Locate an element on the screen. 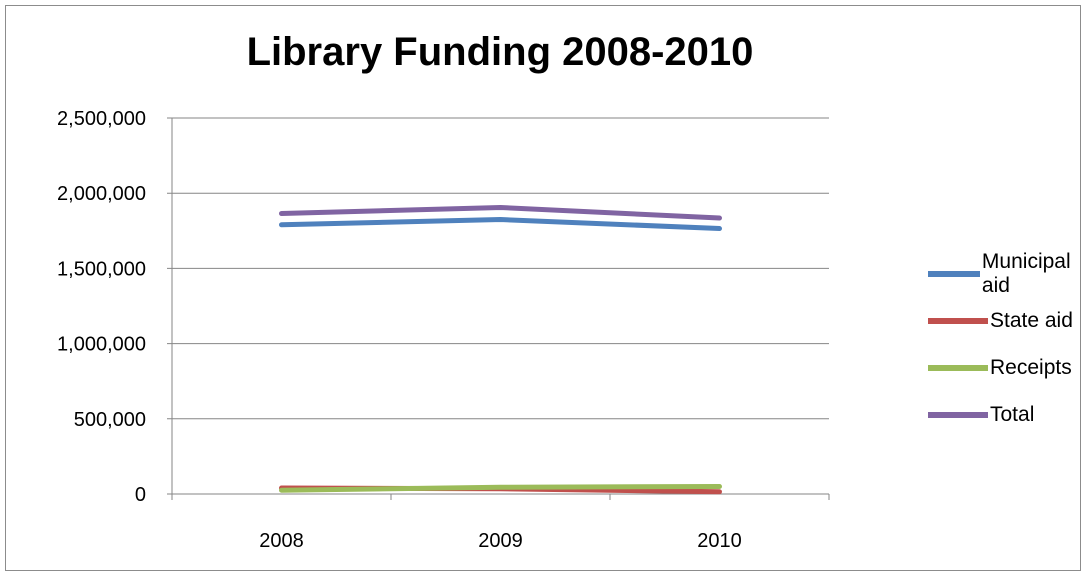 This screenshot has width=1088, height=578. legend-label: Receipts is located at coordinates (1031, 367).